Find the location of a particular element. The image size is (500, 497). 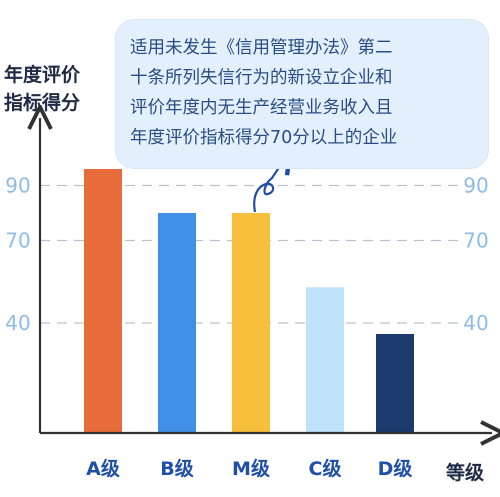

x-tick-label: D级 is located at coordinates (395, 468).